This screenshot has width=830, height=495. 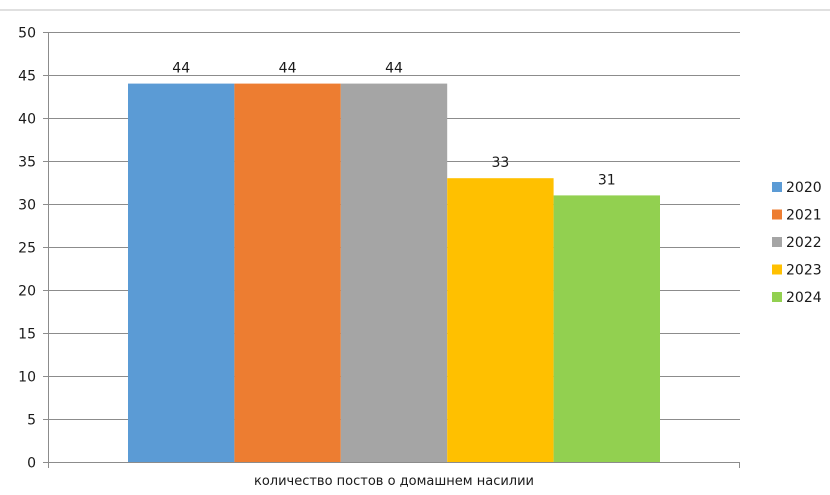 What do you see at coordinates (394, 481) in the screenshot?
I see `x-category-label: количество постов о домашнем насилии` at bounding box center [394, 481].